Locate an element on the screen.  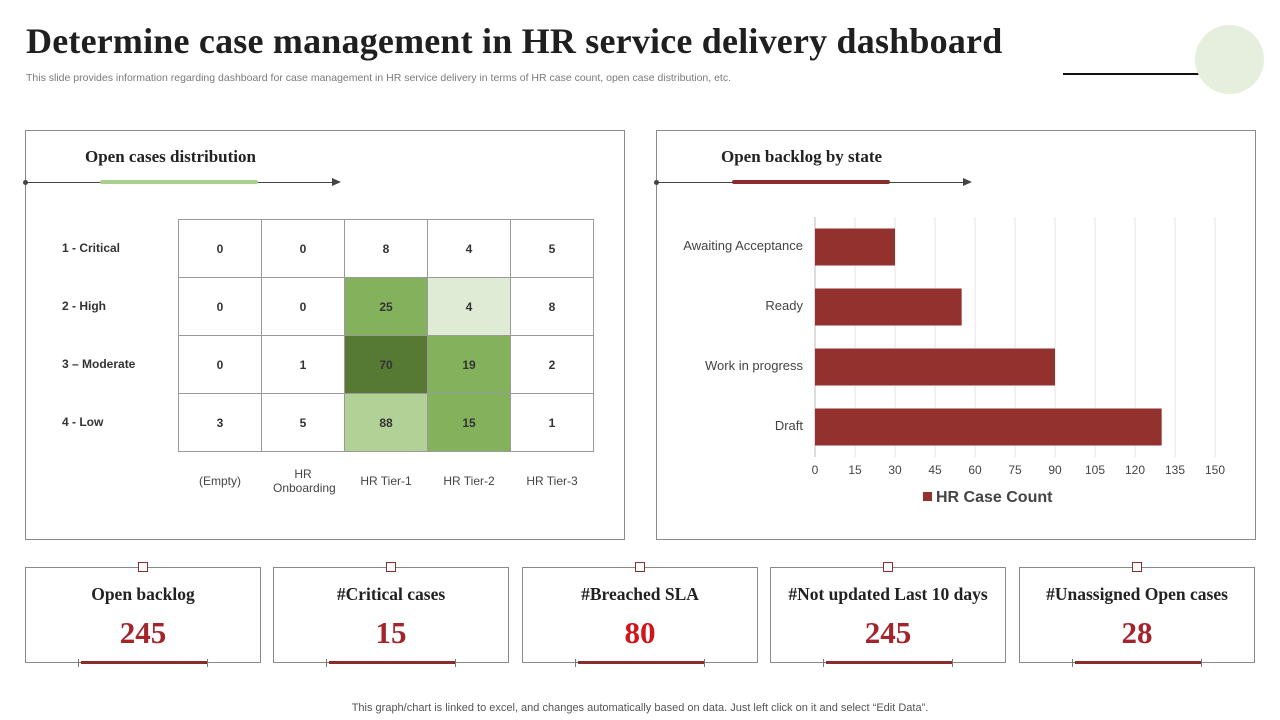
kpi-card: #Not updated Last 10 days 245 is located at coordinates (888, 614).